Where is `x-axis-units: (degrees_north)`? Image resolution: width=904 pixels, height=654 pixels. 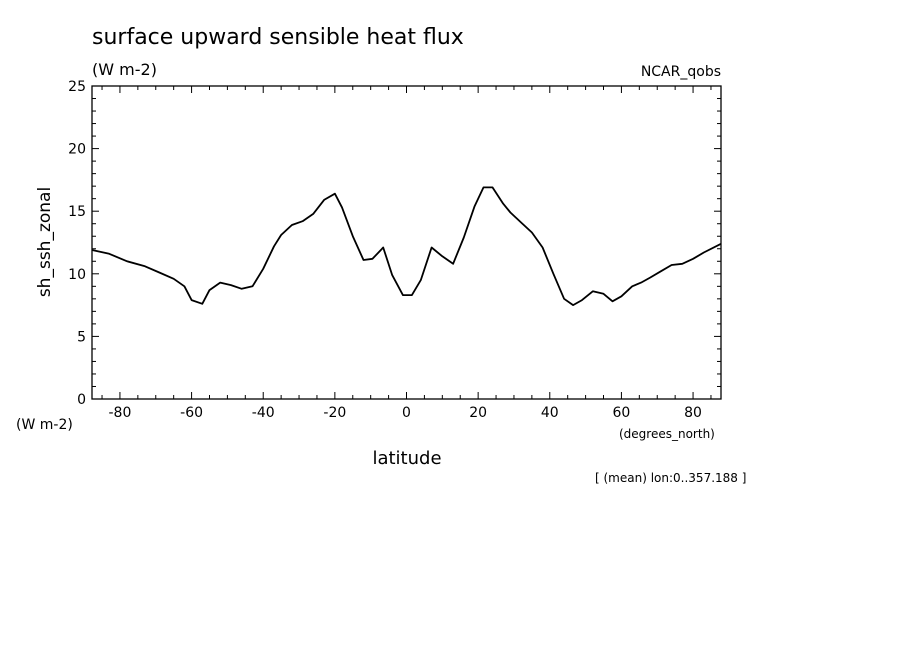 x-axis-units: (degrees_north) is located at coordinates (667, 434).